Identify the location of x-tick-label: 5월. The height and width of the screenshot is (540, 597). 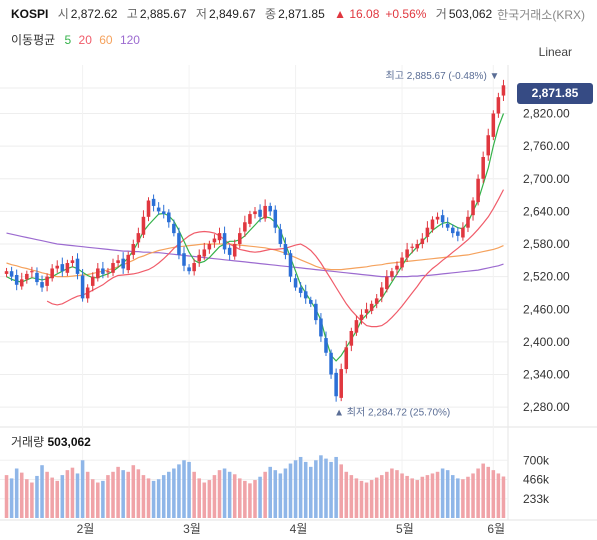
(405, 529).